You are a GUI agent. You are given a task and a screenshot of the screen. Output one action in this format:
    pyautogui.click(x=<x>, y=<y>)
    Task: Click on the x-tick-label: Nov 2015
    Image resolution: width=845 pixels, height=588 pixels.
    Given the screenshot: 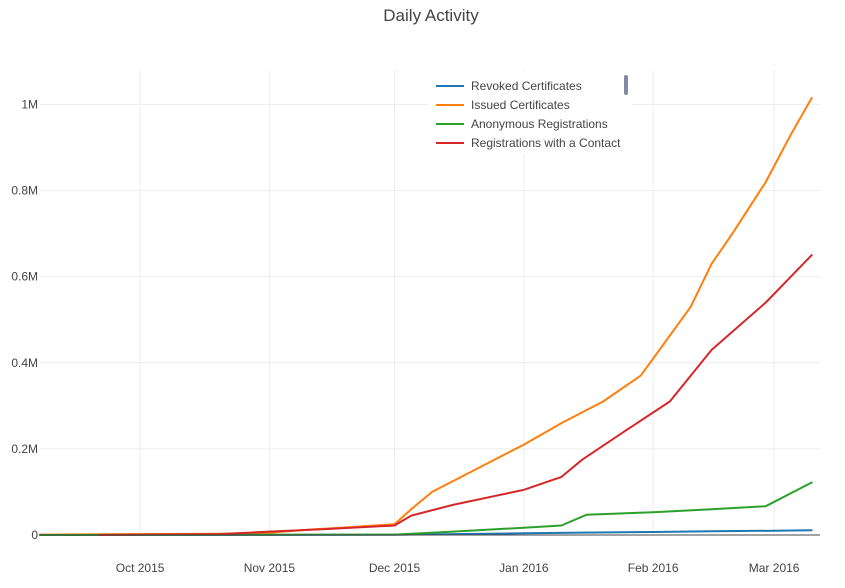 What is the action you would take?
    pyautogui.click(x=270, y=568)
    